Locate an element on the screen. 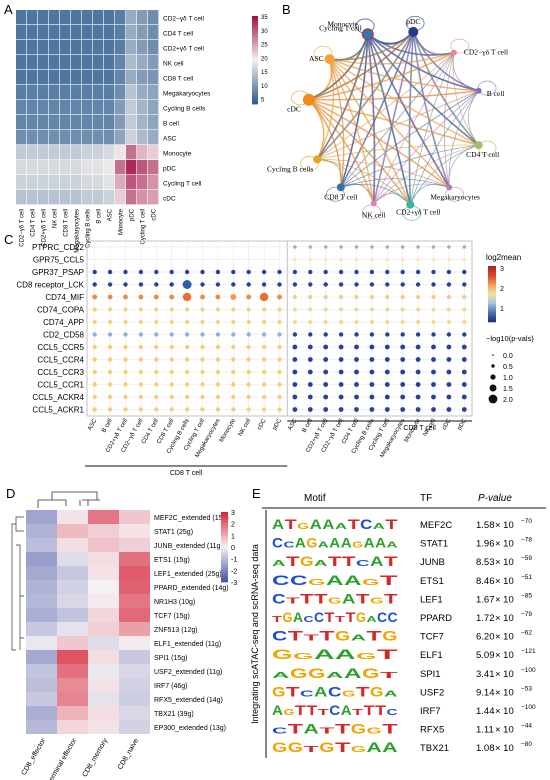  table-tf: TCF7 is located at coordinates (432, 637).